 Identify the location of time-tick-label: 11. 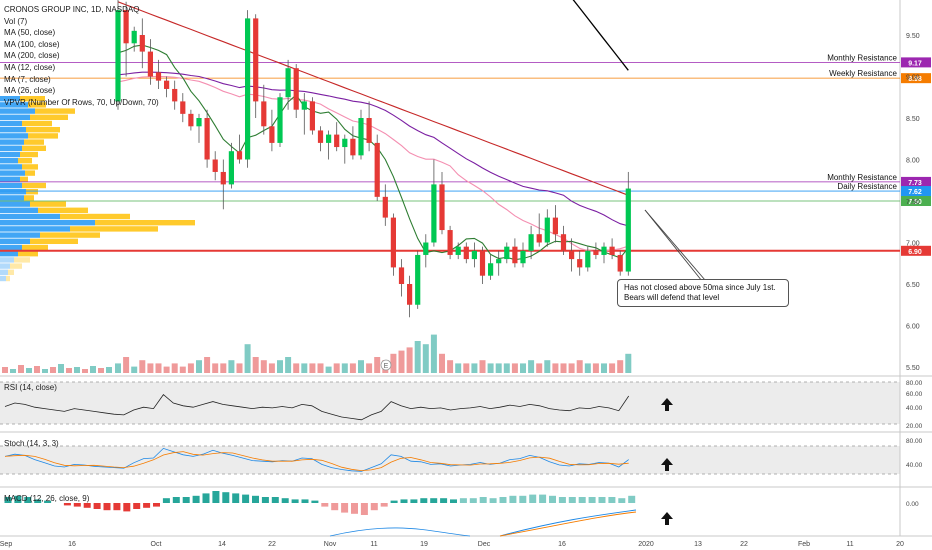
(849, 544).